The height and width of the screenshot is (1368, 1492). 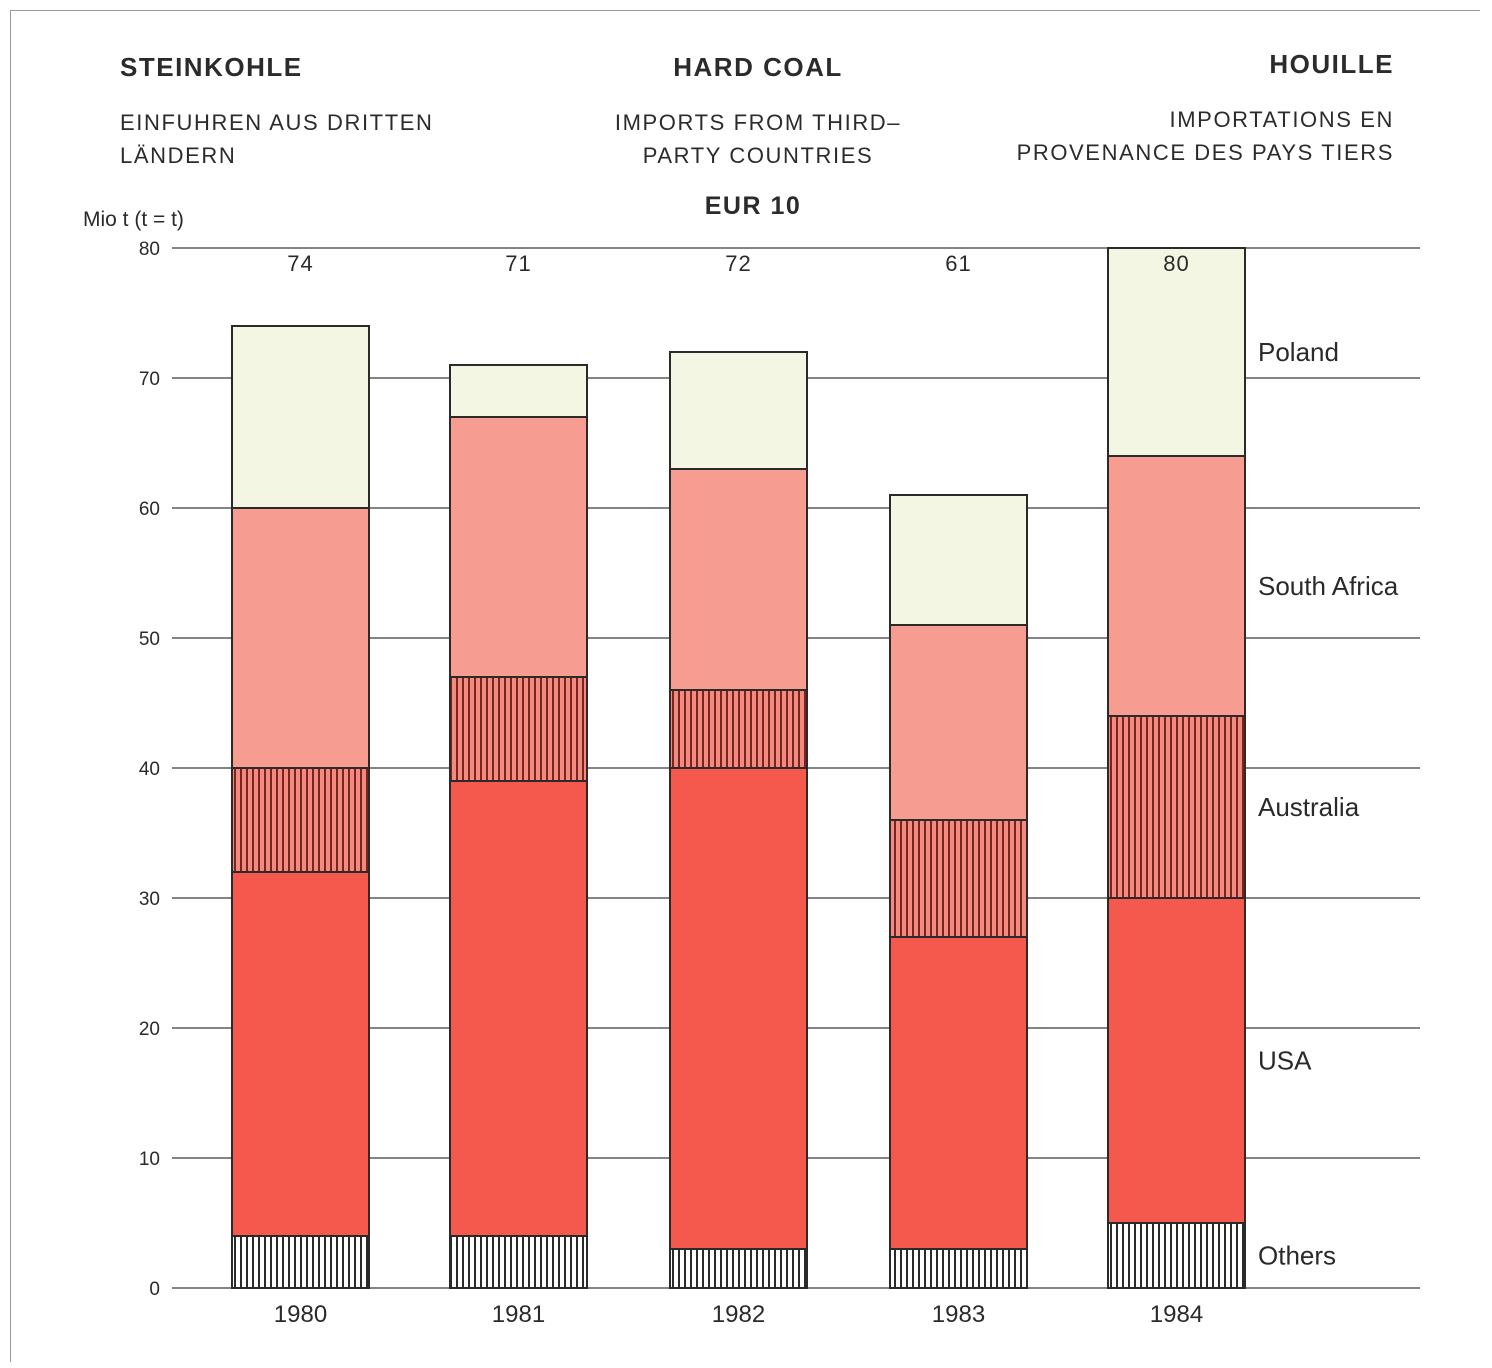 What do you see at coordinates (738, 410) in the screenshot?
I see `bar-segment-poland-1982` at bounding box center [738, 410].